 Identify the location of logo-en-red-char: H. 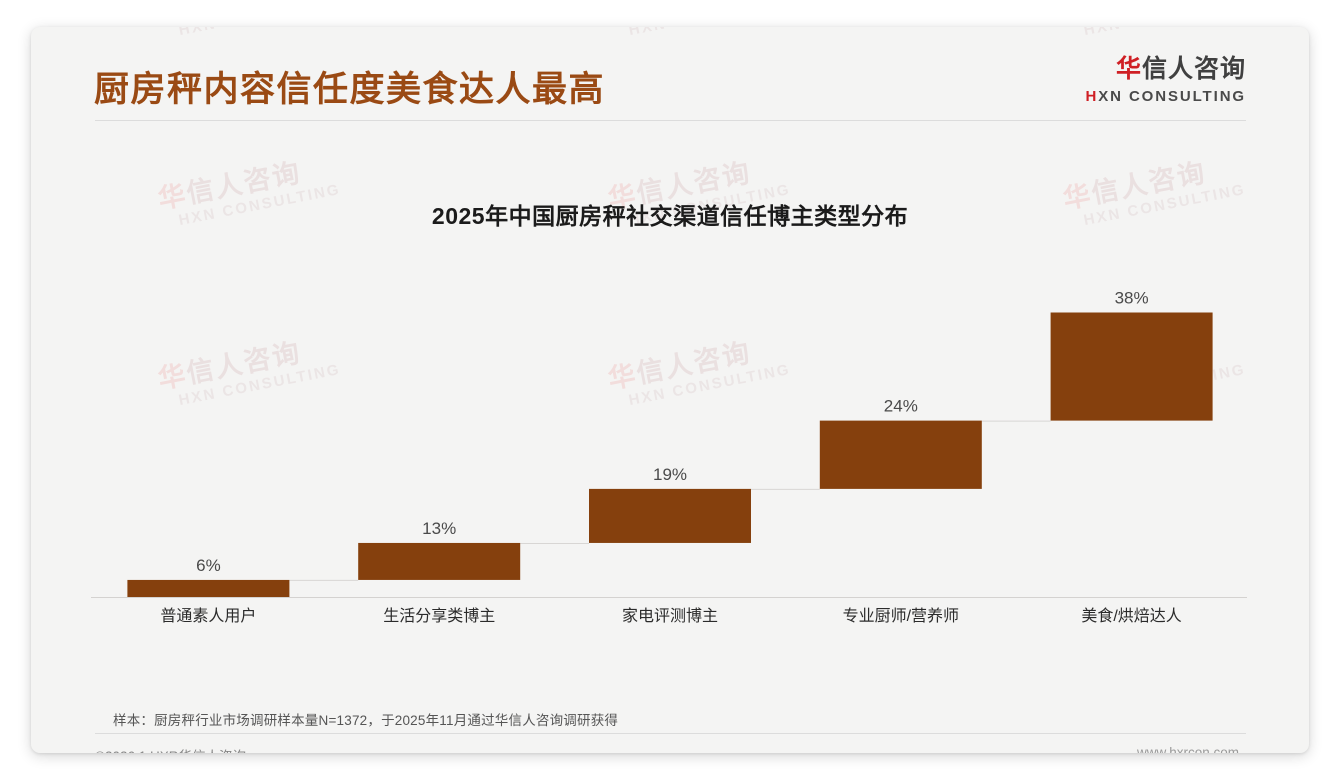
(1092, 96).